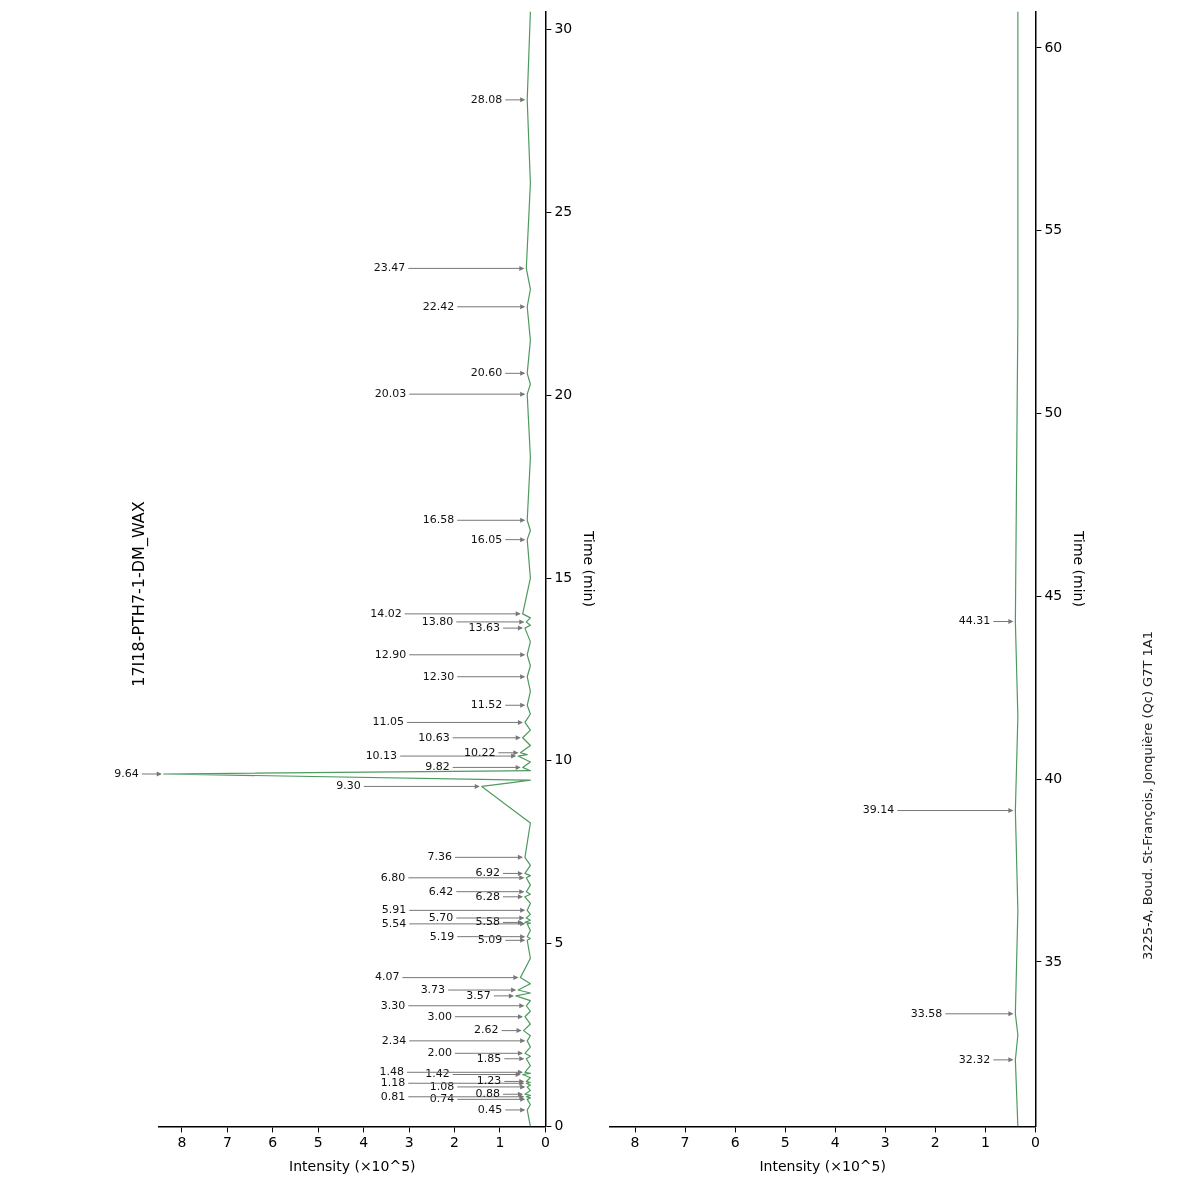 This screenshot has width=1200, height=1200. I want to click on y-tick-label: 5, so click(559, 942).